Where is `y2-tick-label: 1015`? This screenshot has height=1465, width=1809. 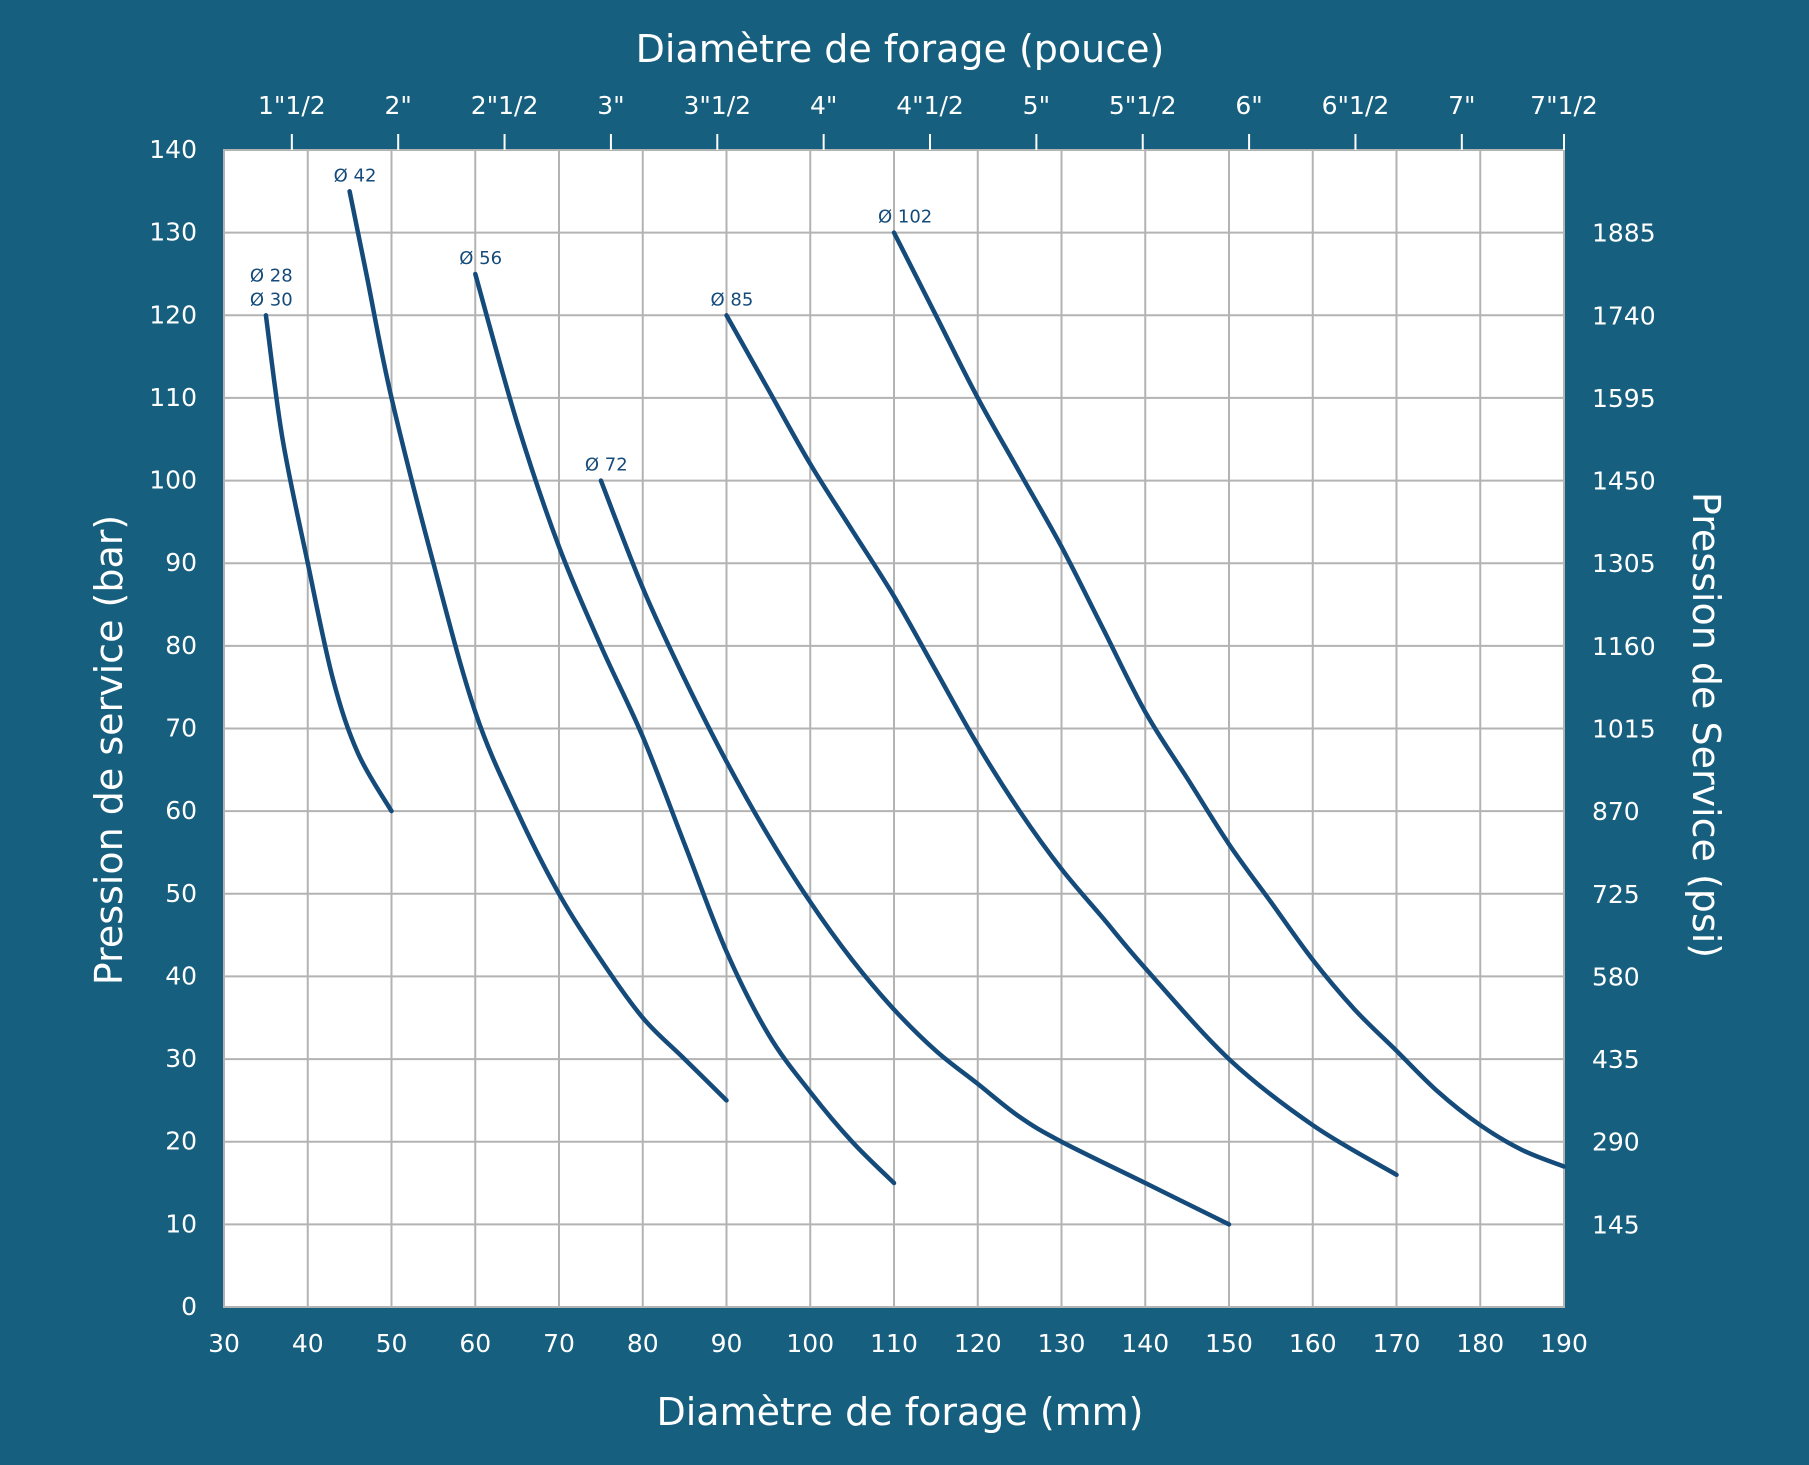
y2-tick-label: 1015 is located at coordinates (1624, 729).